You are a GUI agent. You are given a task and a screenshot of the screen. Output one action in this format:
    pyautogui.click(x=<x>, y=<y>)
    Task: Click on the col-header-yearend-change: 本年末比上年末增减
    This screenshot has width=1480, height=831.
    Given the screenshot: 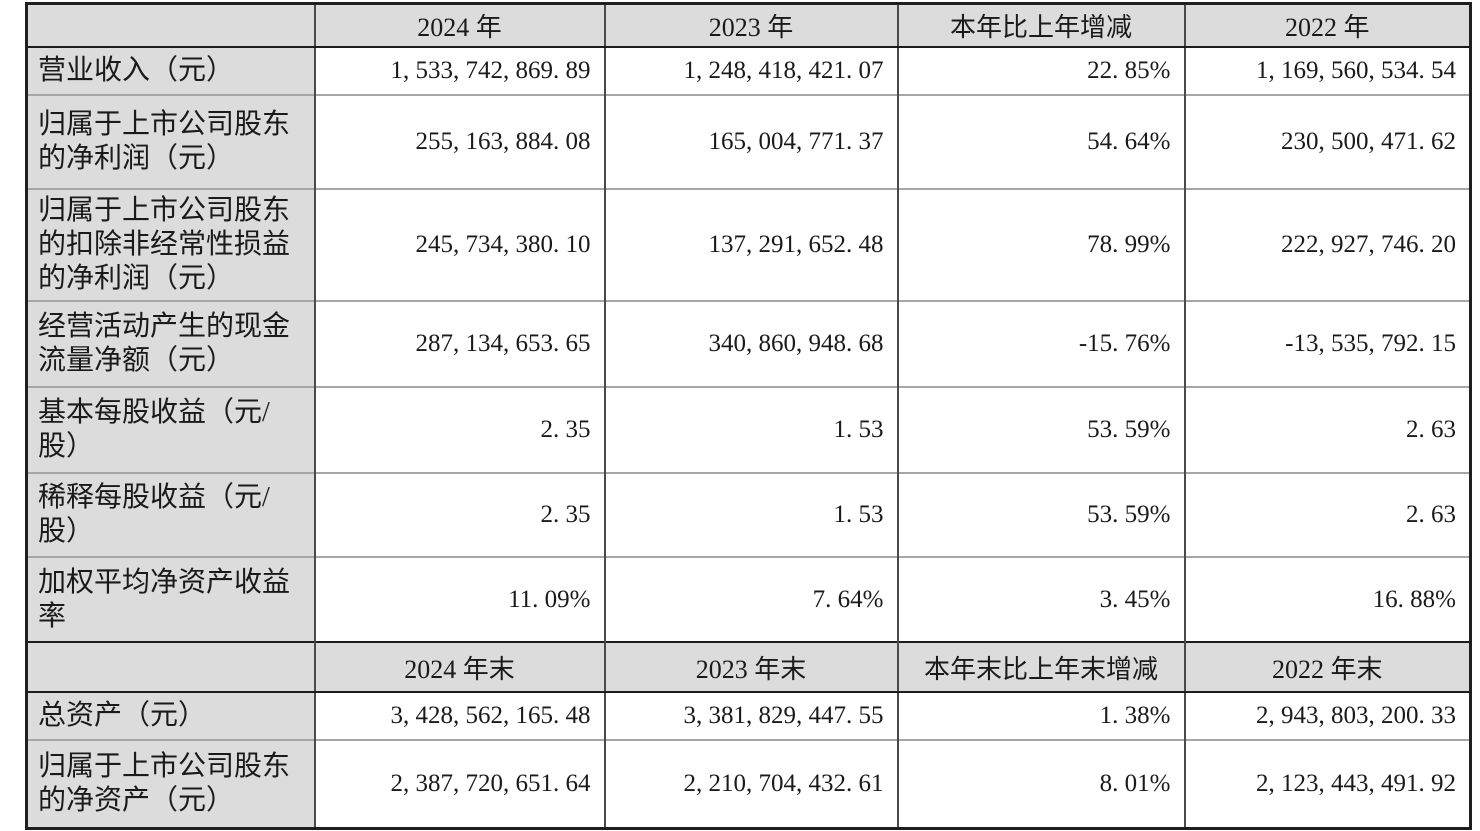 What is the action you would take?
    pyautogui.click(x=1041, y=667)
    